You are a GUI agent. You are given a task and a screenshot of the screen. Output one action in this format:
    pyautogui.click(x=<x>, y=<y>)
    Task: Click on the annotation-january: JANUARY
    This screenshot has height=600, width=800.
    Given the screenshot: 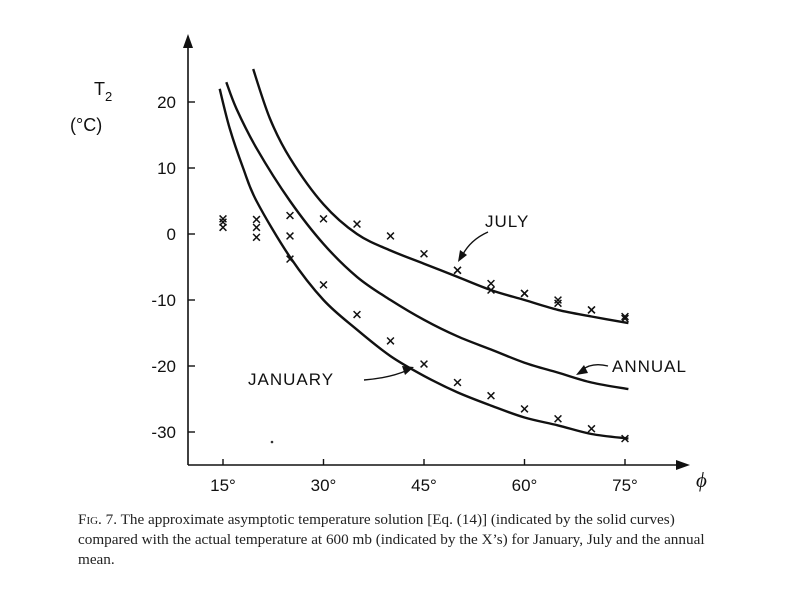 What is the action you would take?
    pyautogui.click(x=291, y=379)
    